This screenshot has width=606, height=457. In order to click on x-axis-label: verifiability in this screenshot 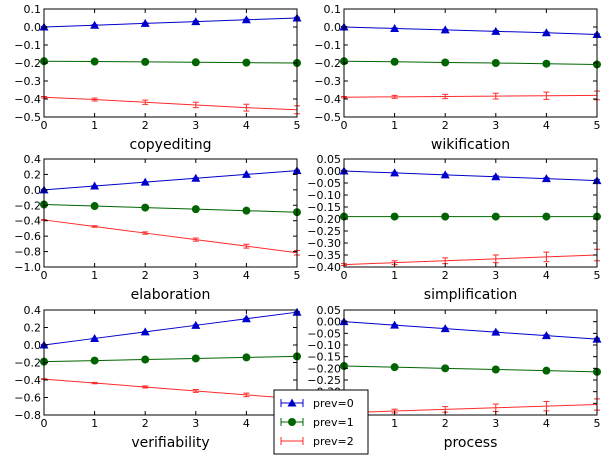, I will do `click(170, 443)`.